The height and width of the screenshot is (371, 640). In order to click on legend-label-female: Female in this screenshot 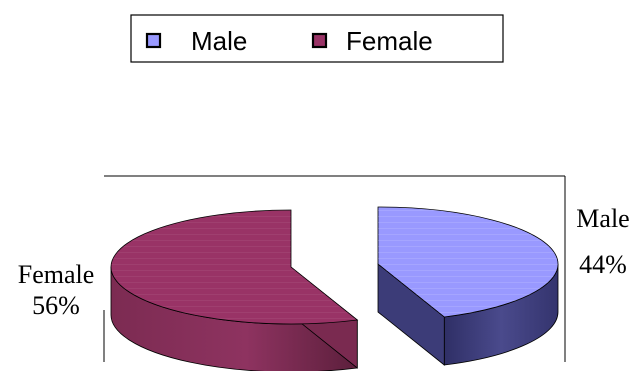, I will do `click(389, 41)`.